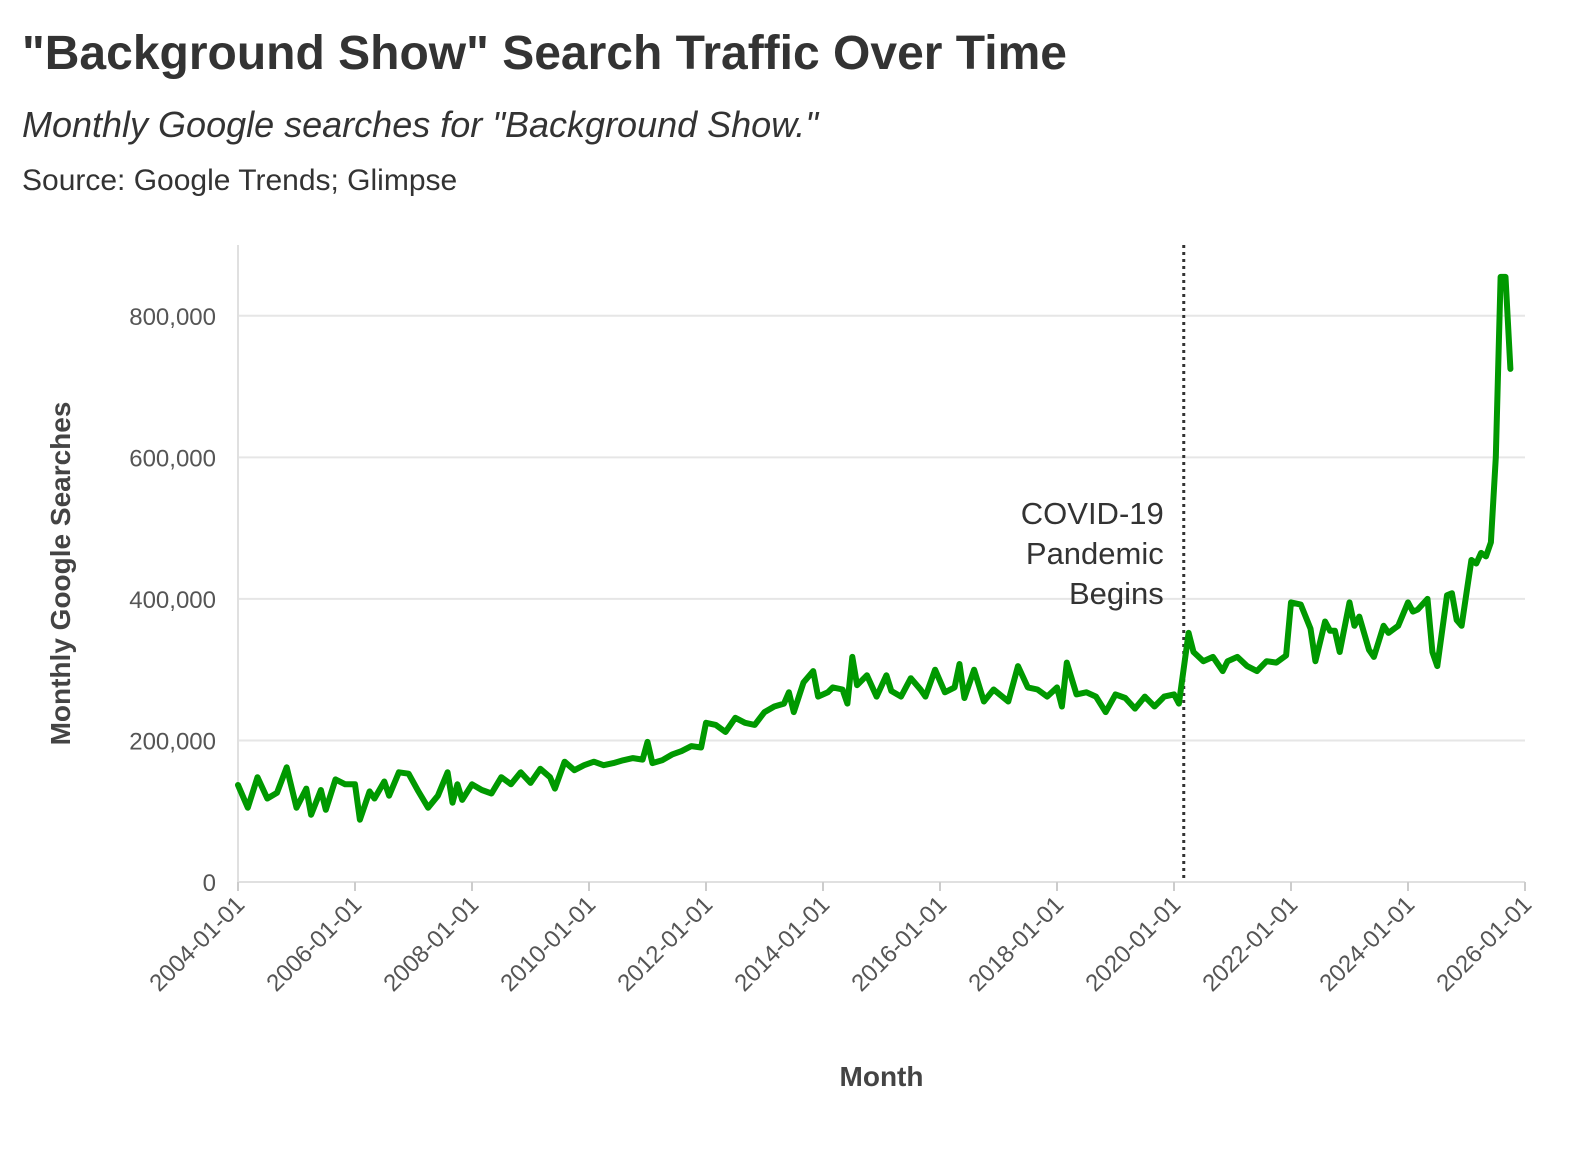 The width and height of the screenshot is (1588, 1150). I want to click on x-tick-label: 2006-01-01, so click(314, 944).